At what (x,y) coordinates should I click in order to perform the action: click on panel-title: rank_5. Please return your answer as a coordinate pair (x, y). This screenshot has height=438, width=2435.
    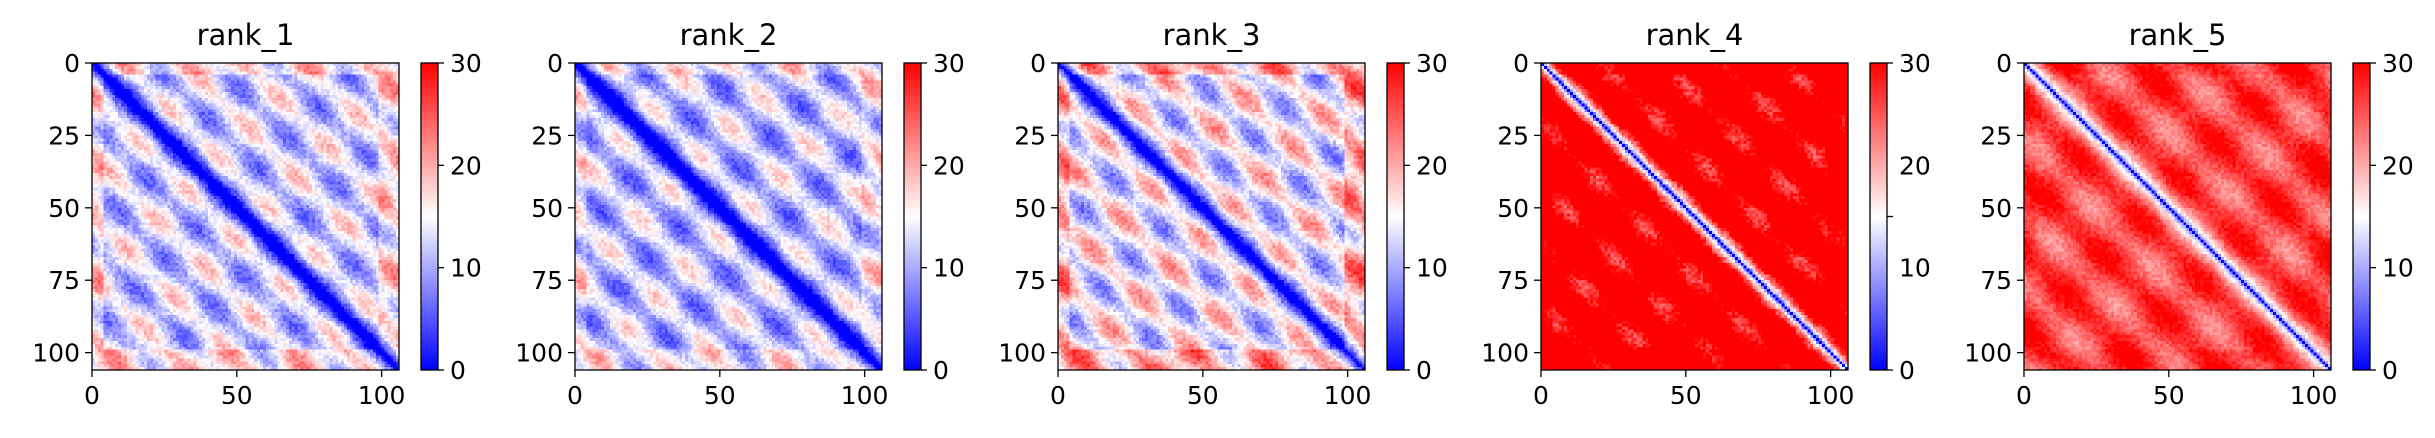
    Looking at the image, I should click on (2178, 35).